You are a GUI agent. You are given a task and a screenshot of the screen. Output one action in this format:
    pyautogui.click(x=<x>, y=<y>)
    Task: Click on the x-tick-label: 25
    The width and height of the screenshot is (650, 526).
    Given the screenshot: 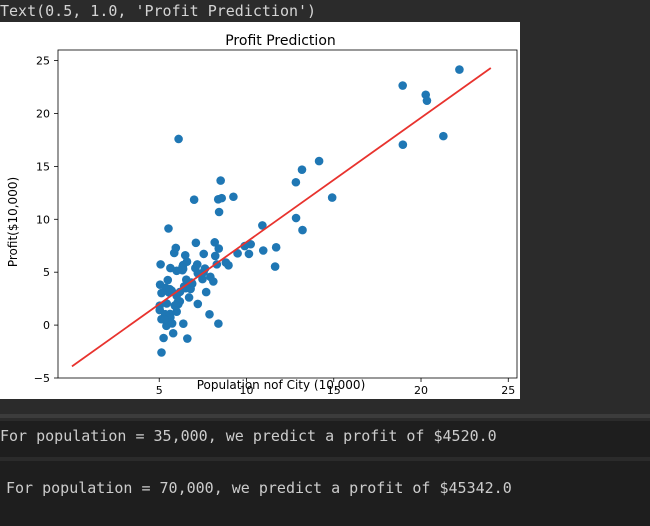 What is the action you would take?
    pyautogui.click(x=508, y=390)
    